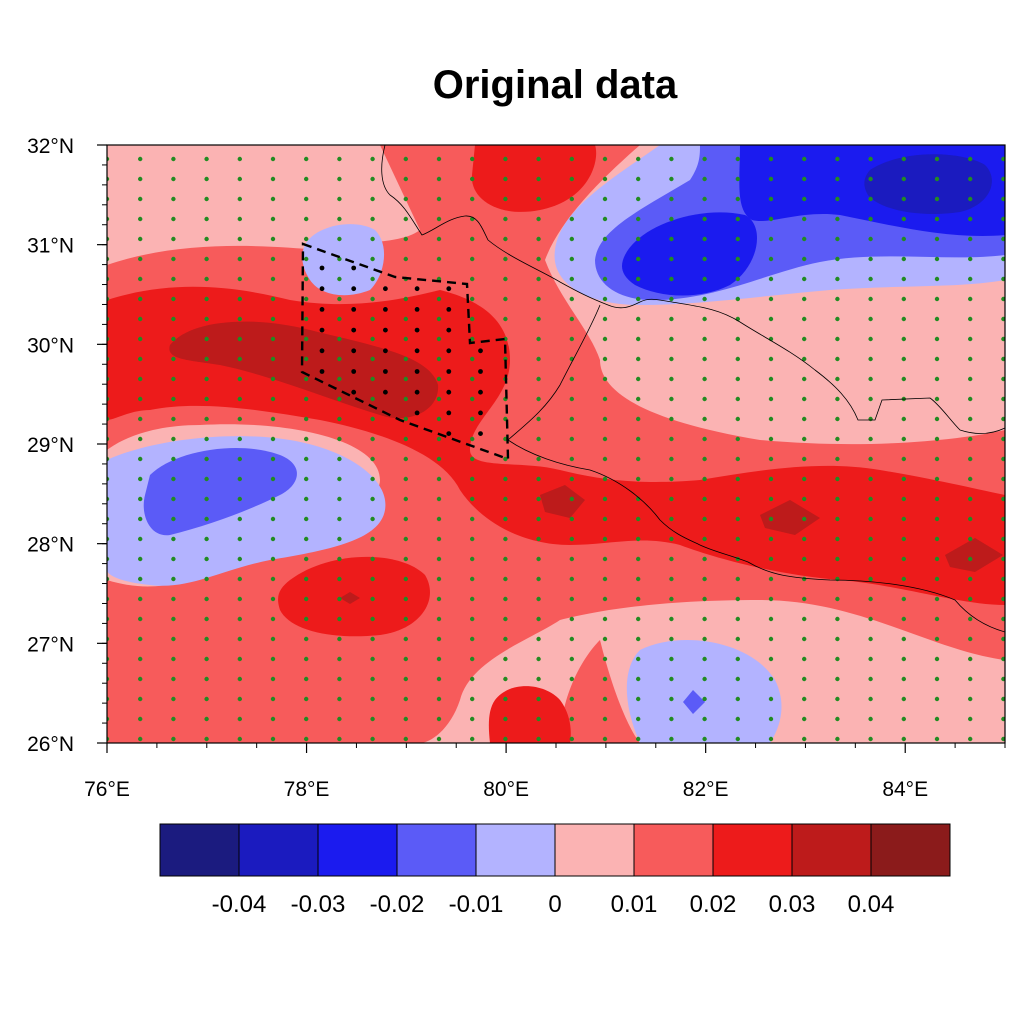  I want to click on y-tick-label: 29°N, so click(50, 445).